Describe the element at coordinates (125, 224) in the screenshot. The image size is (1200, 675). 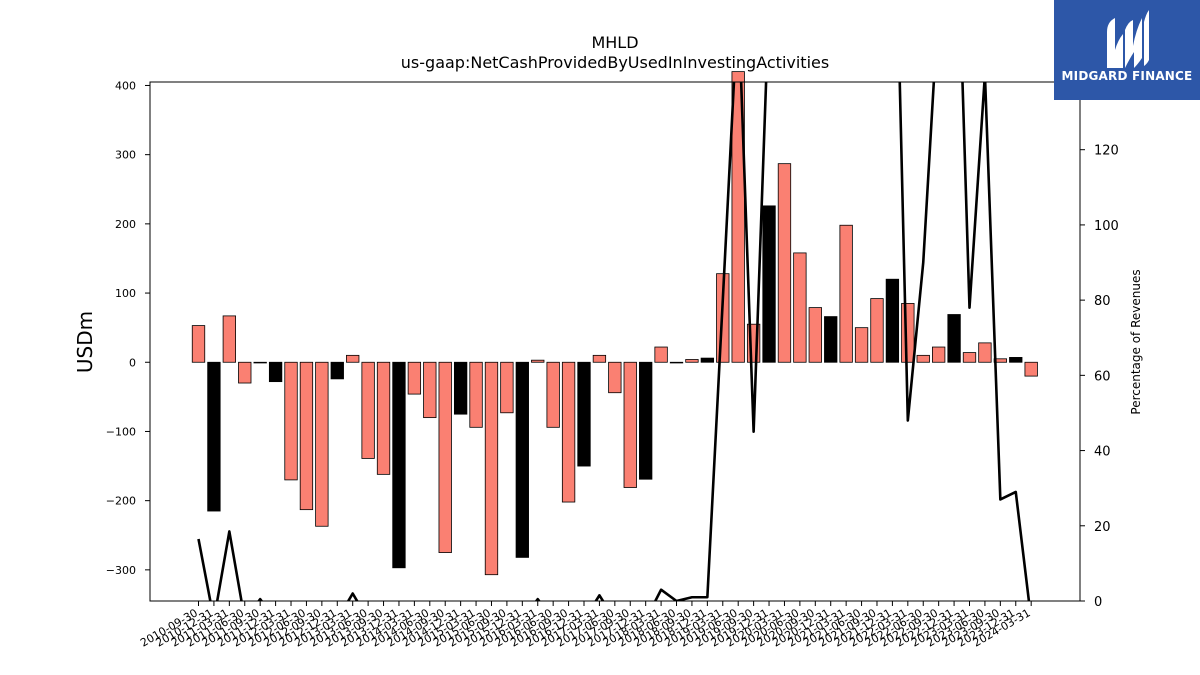
I see `y-tick-label: 200` at that location.